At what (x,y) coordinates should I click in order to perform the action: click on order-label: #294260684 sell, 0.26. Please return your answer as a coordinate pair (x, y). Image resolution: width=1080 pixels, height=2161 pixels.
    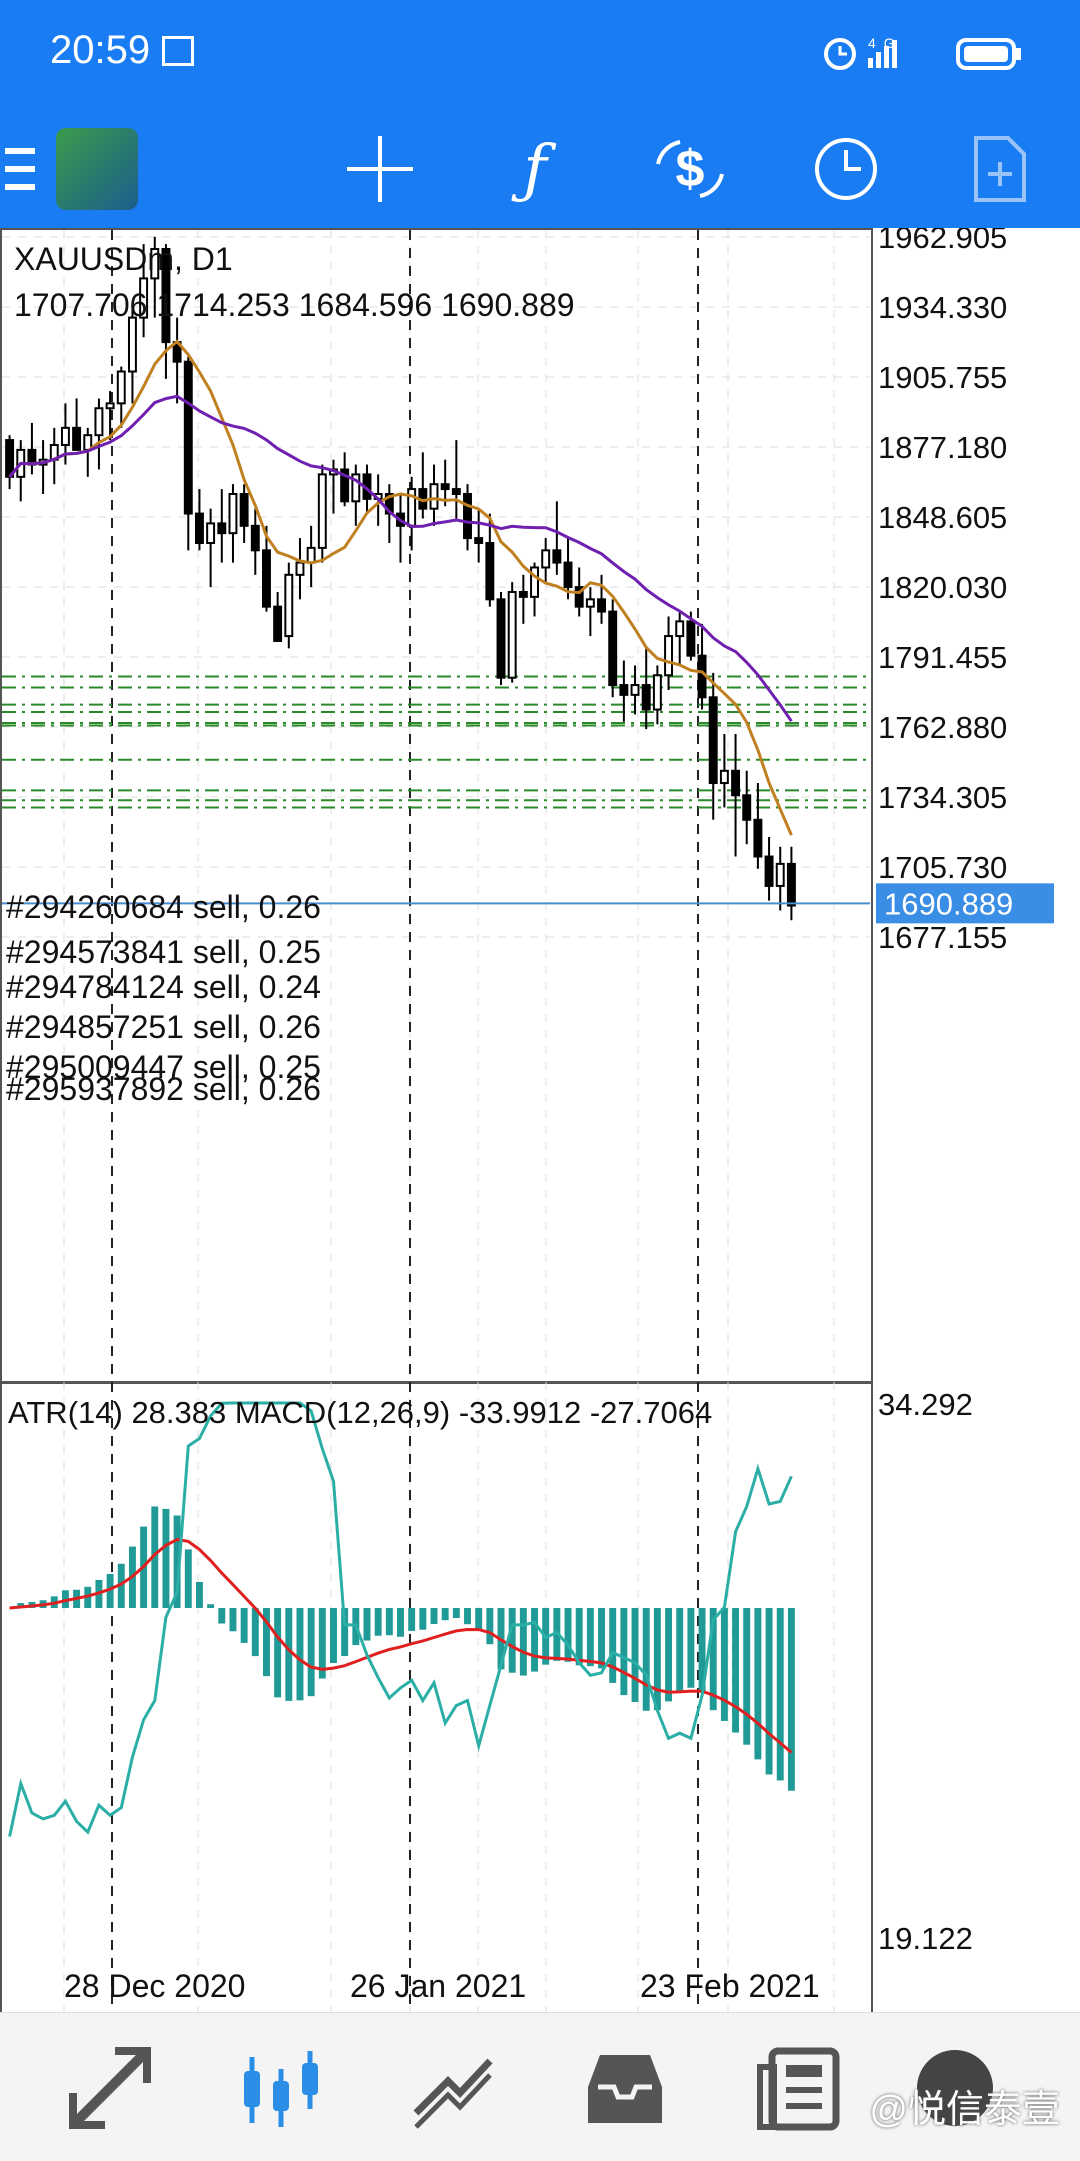
    Looking at the image, I should click on (163, 907).